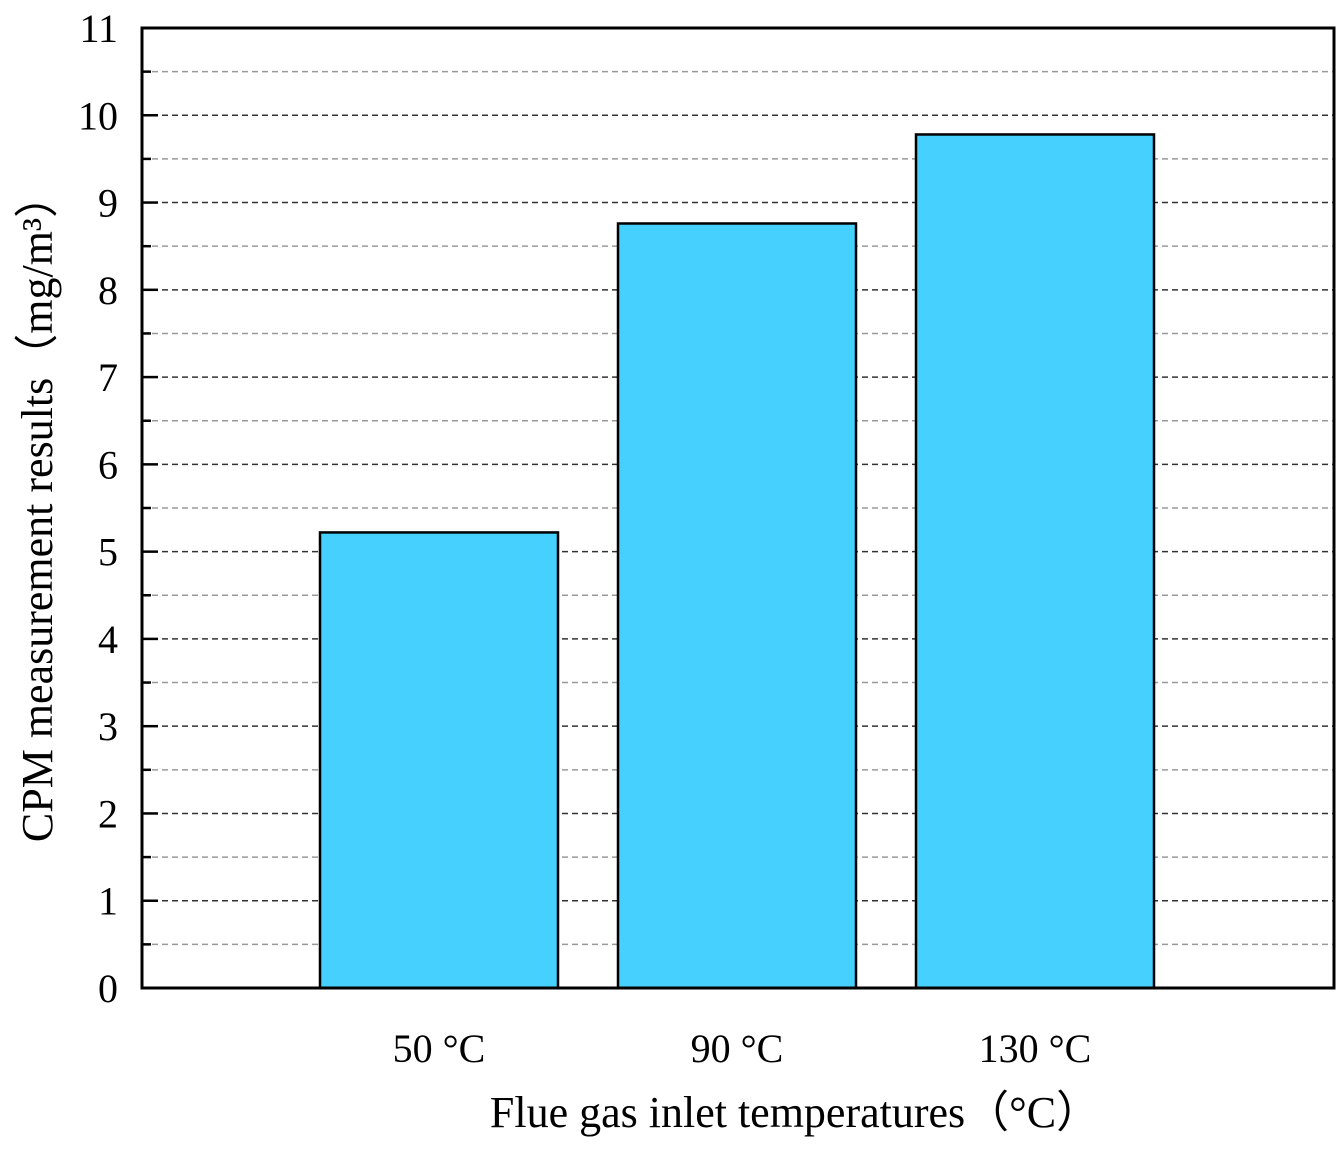 Image resolution: width=1344 pixels, height=1150 pixels. I want to click on x-axis-title: Flue gas inlet temperatures（°C）, so click(795, 1112).